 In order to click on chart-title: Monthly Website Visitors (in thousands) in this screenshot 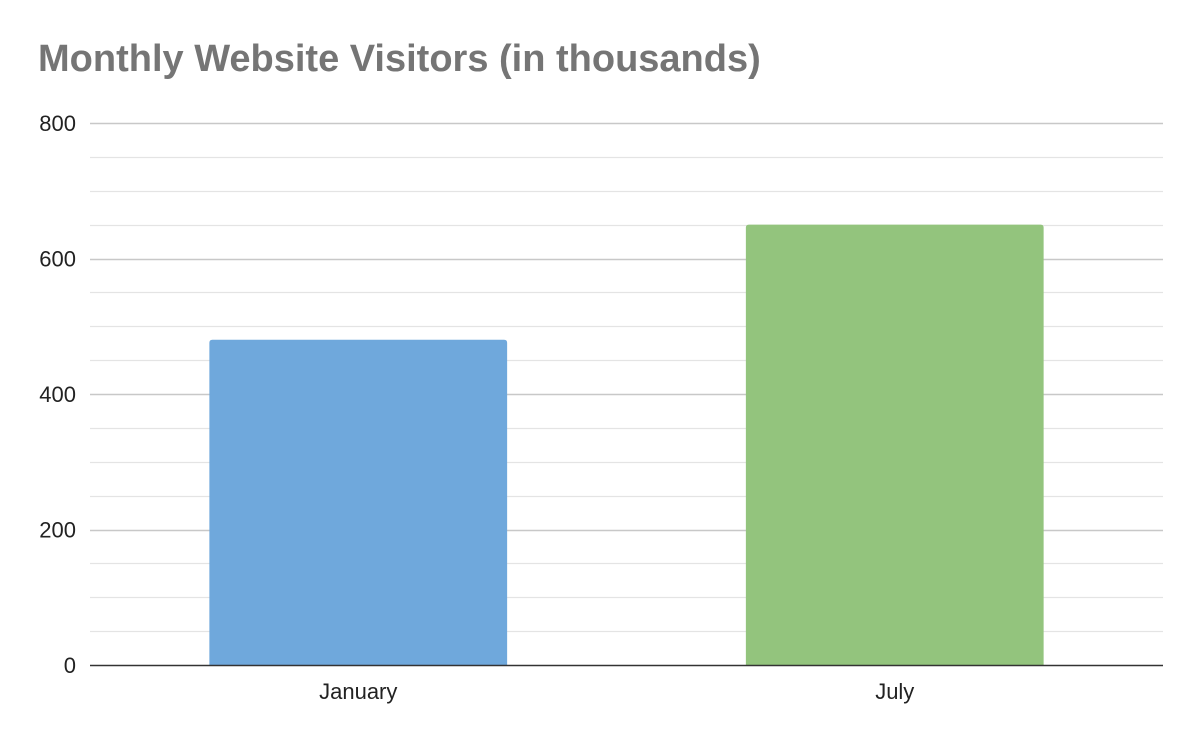, I will do `click(399, 59)`.